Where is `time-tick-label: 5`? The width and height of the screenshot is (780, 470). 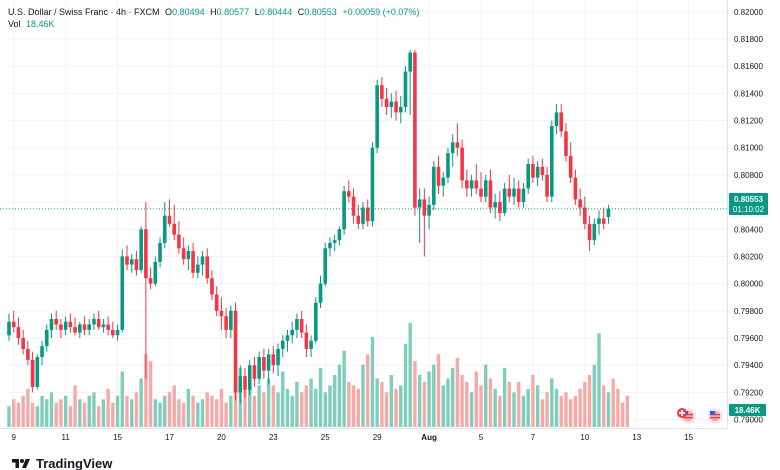
time-tick-label: 5 is located at coordinates (481, 437).